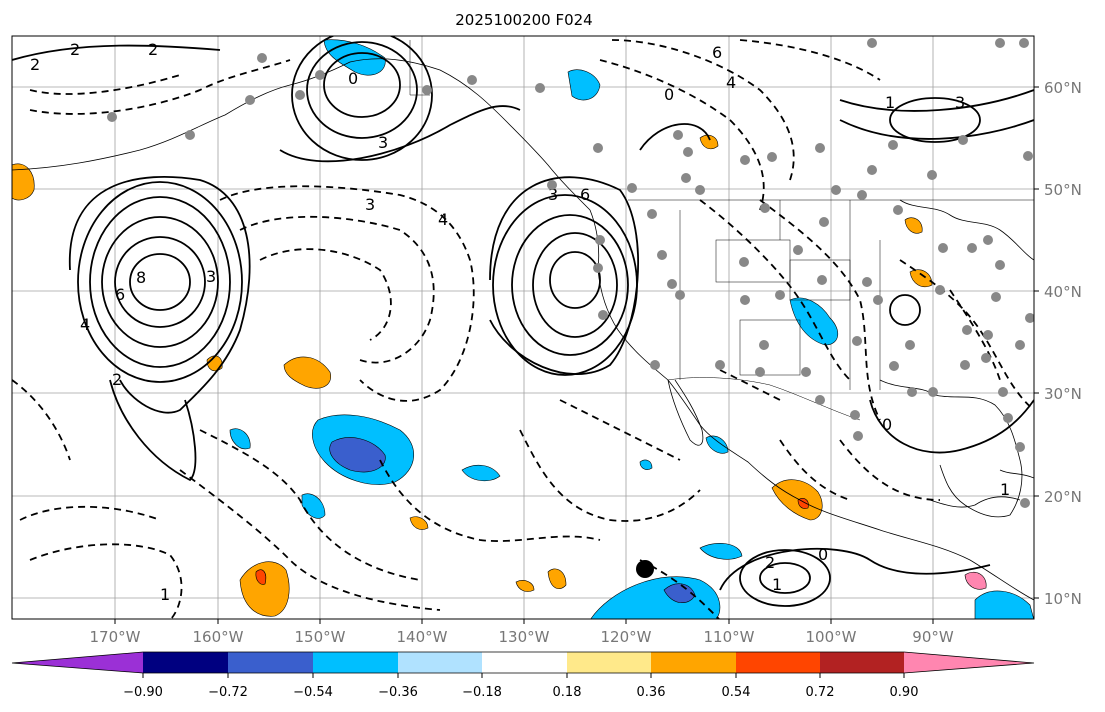  Describe the element at coordinates (626, 637) in the screenshot. I see `lon-label: 120°W` at that location.